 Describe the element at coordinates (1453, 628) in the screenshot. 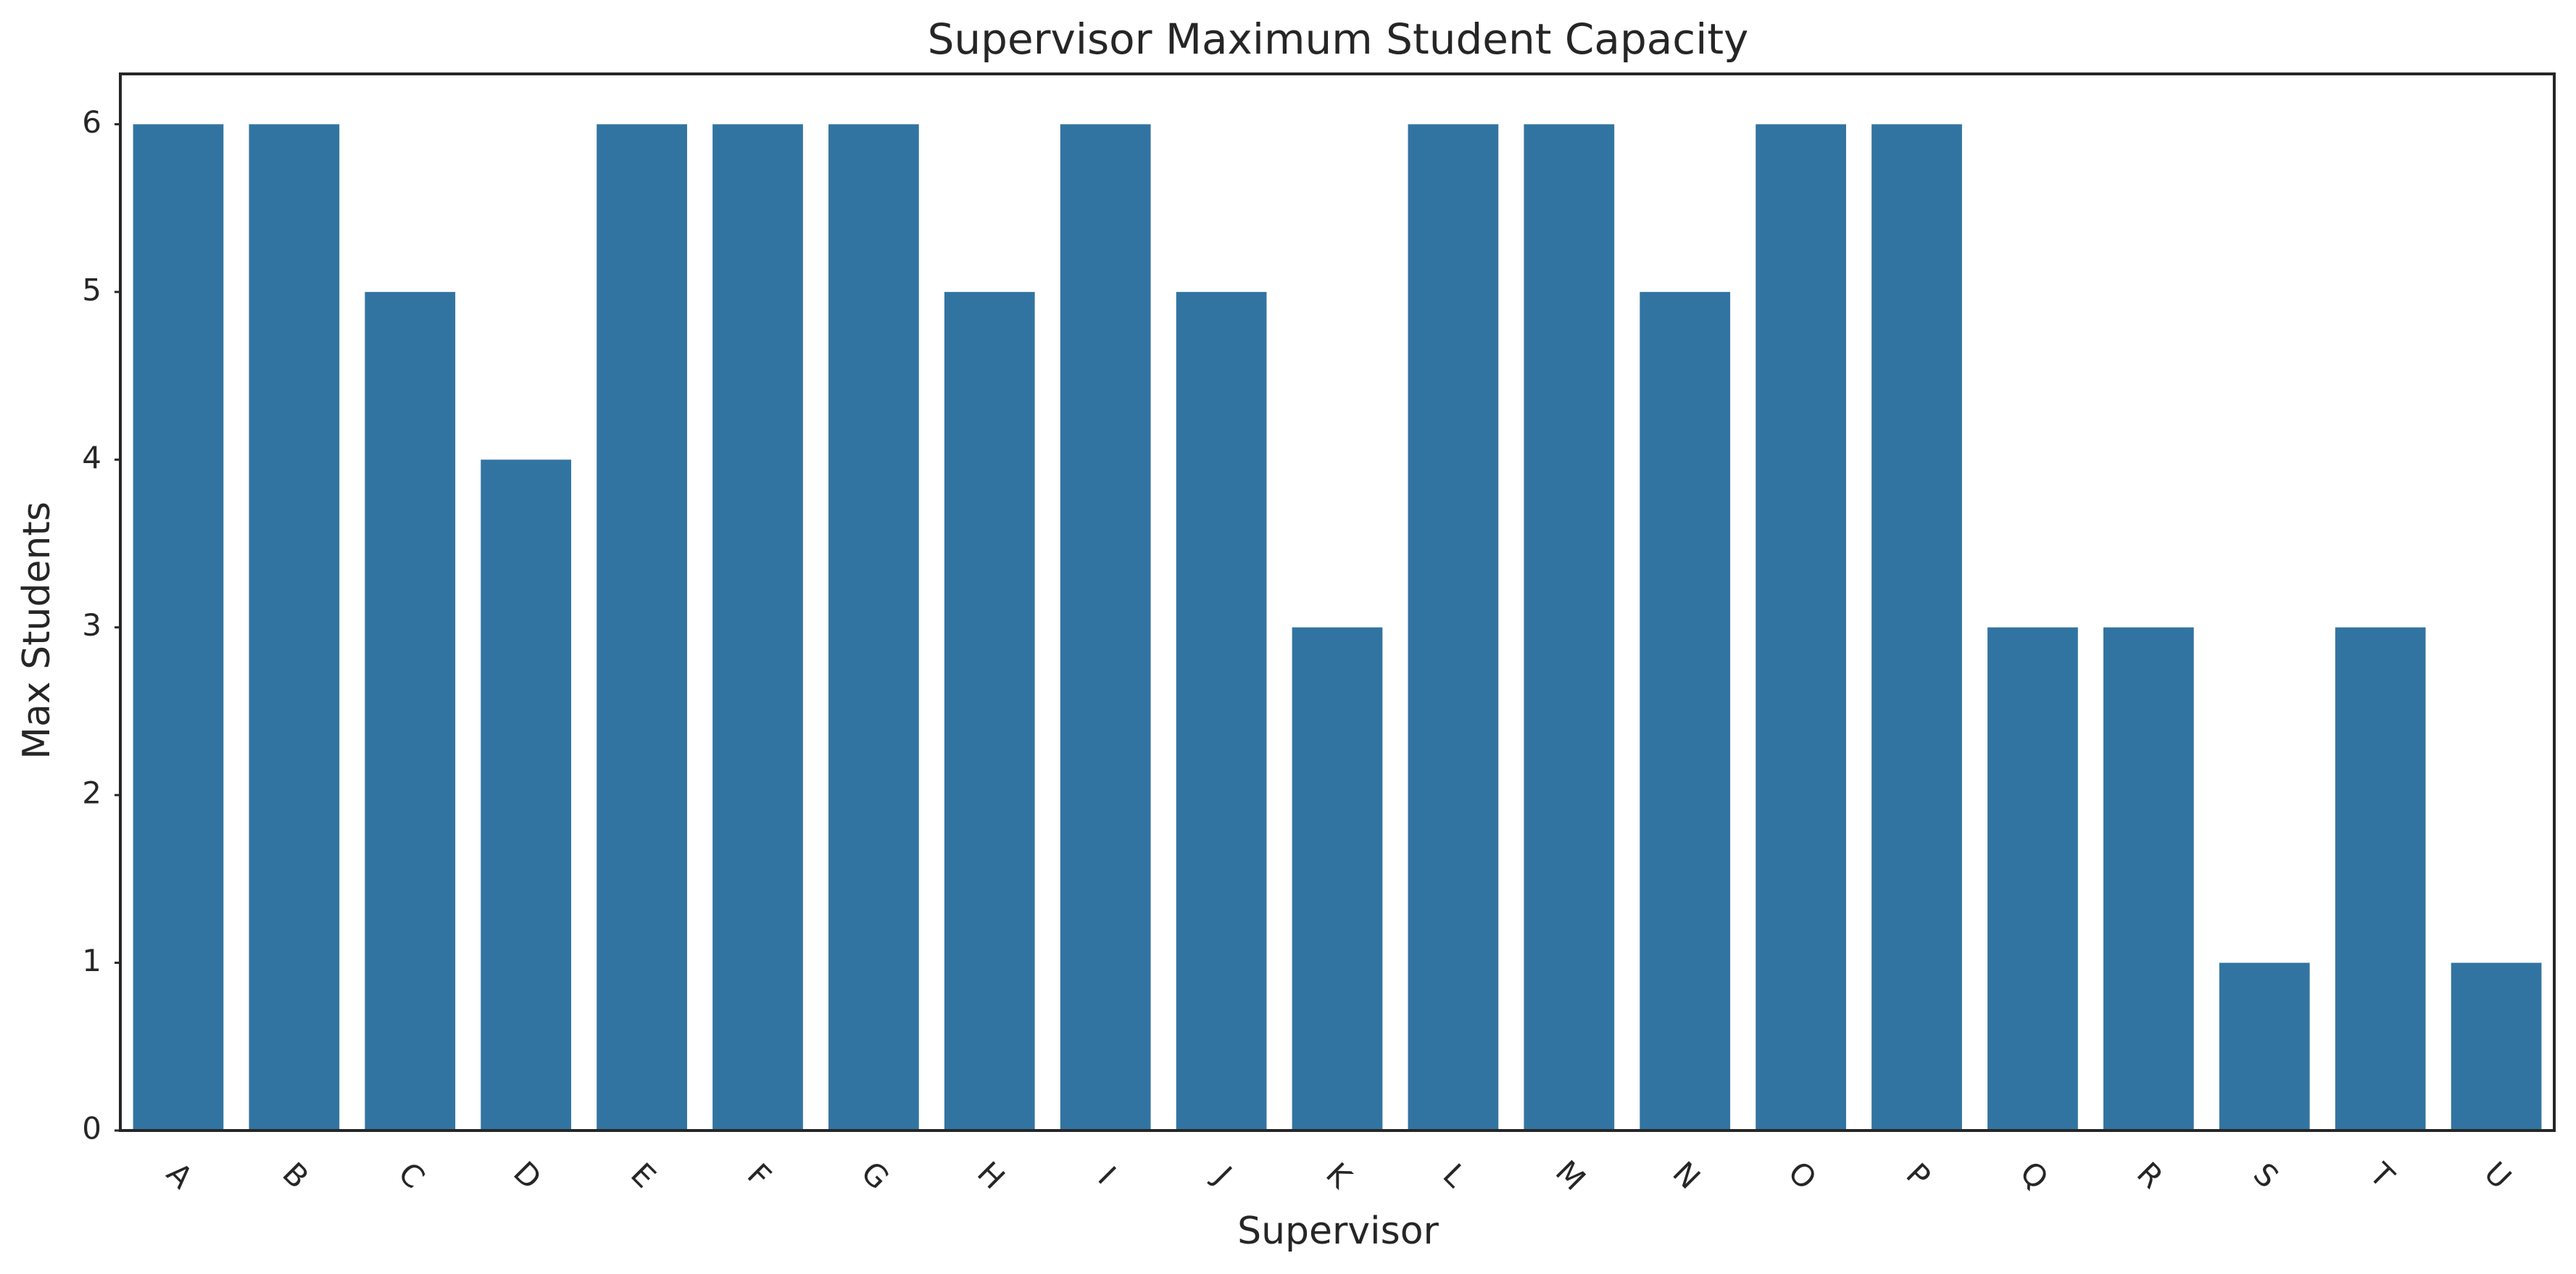

I see `bar-L` at that location.